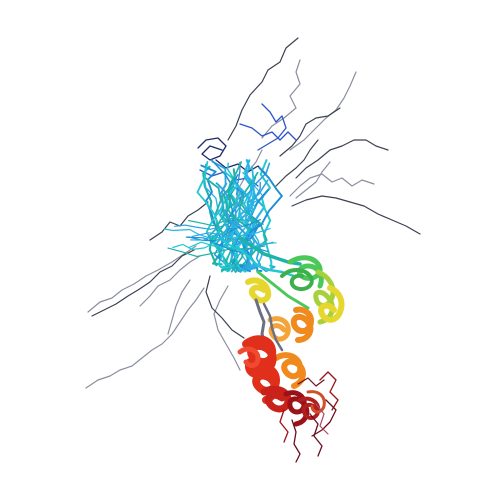 The height and width of the screenshot is (500, 500). I want to click on cyan-core-bundle, so click(223, 216).